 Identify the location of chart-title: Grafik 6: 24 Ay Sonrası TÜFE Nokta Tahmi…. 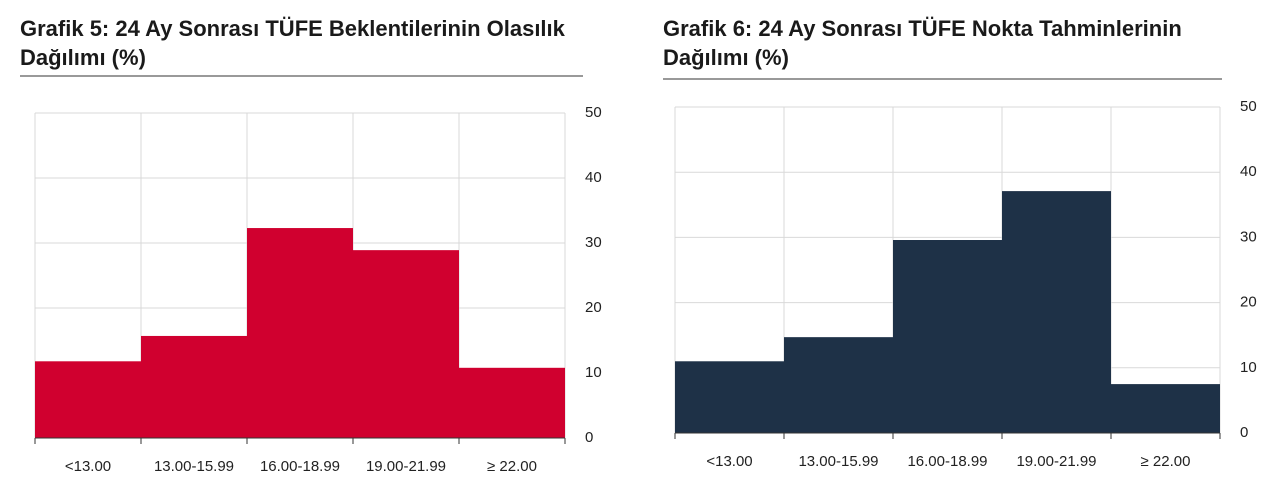
(922, 43).